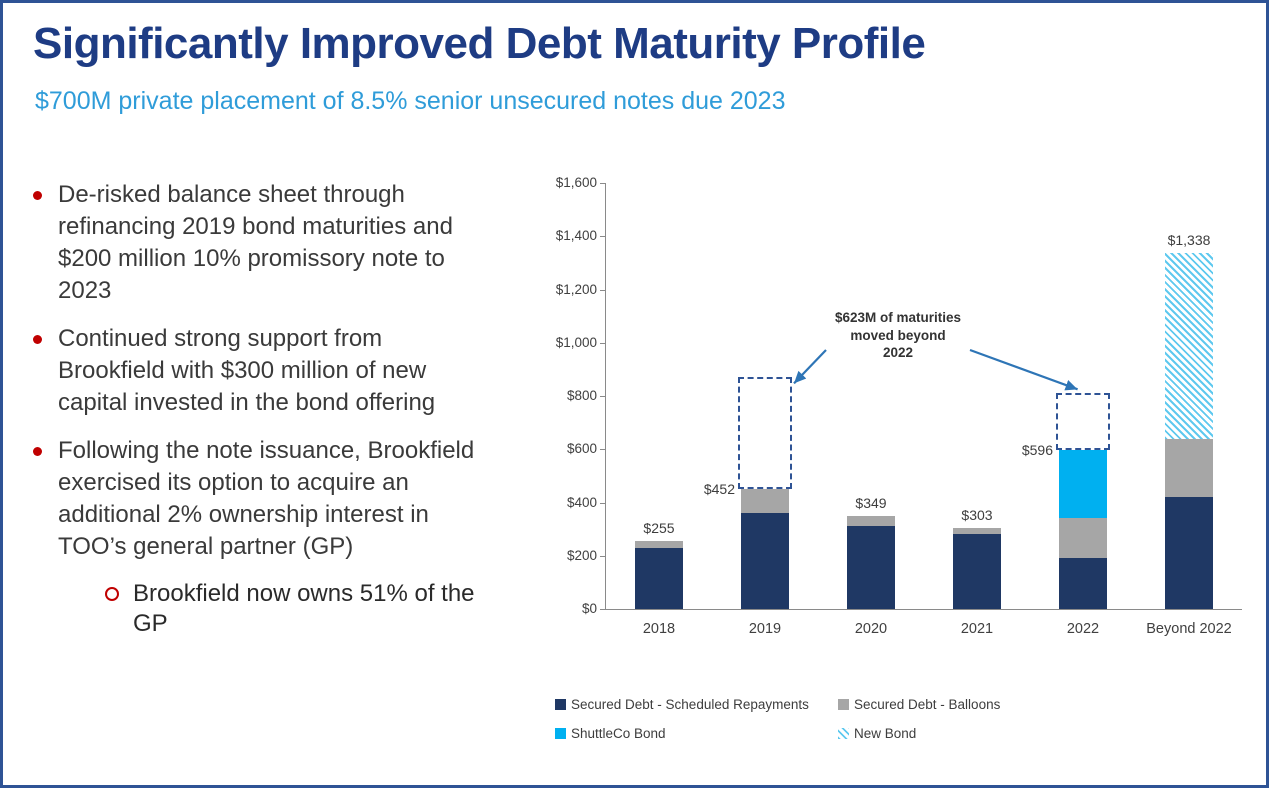 Image resolution: width=1269 pixels, height=788 pixels. I want to click on bar-total-label: $303, so click(977, 515).